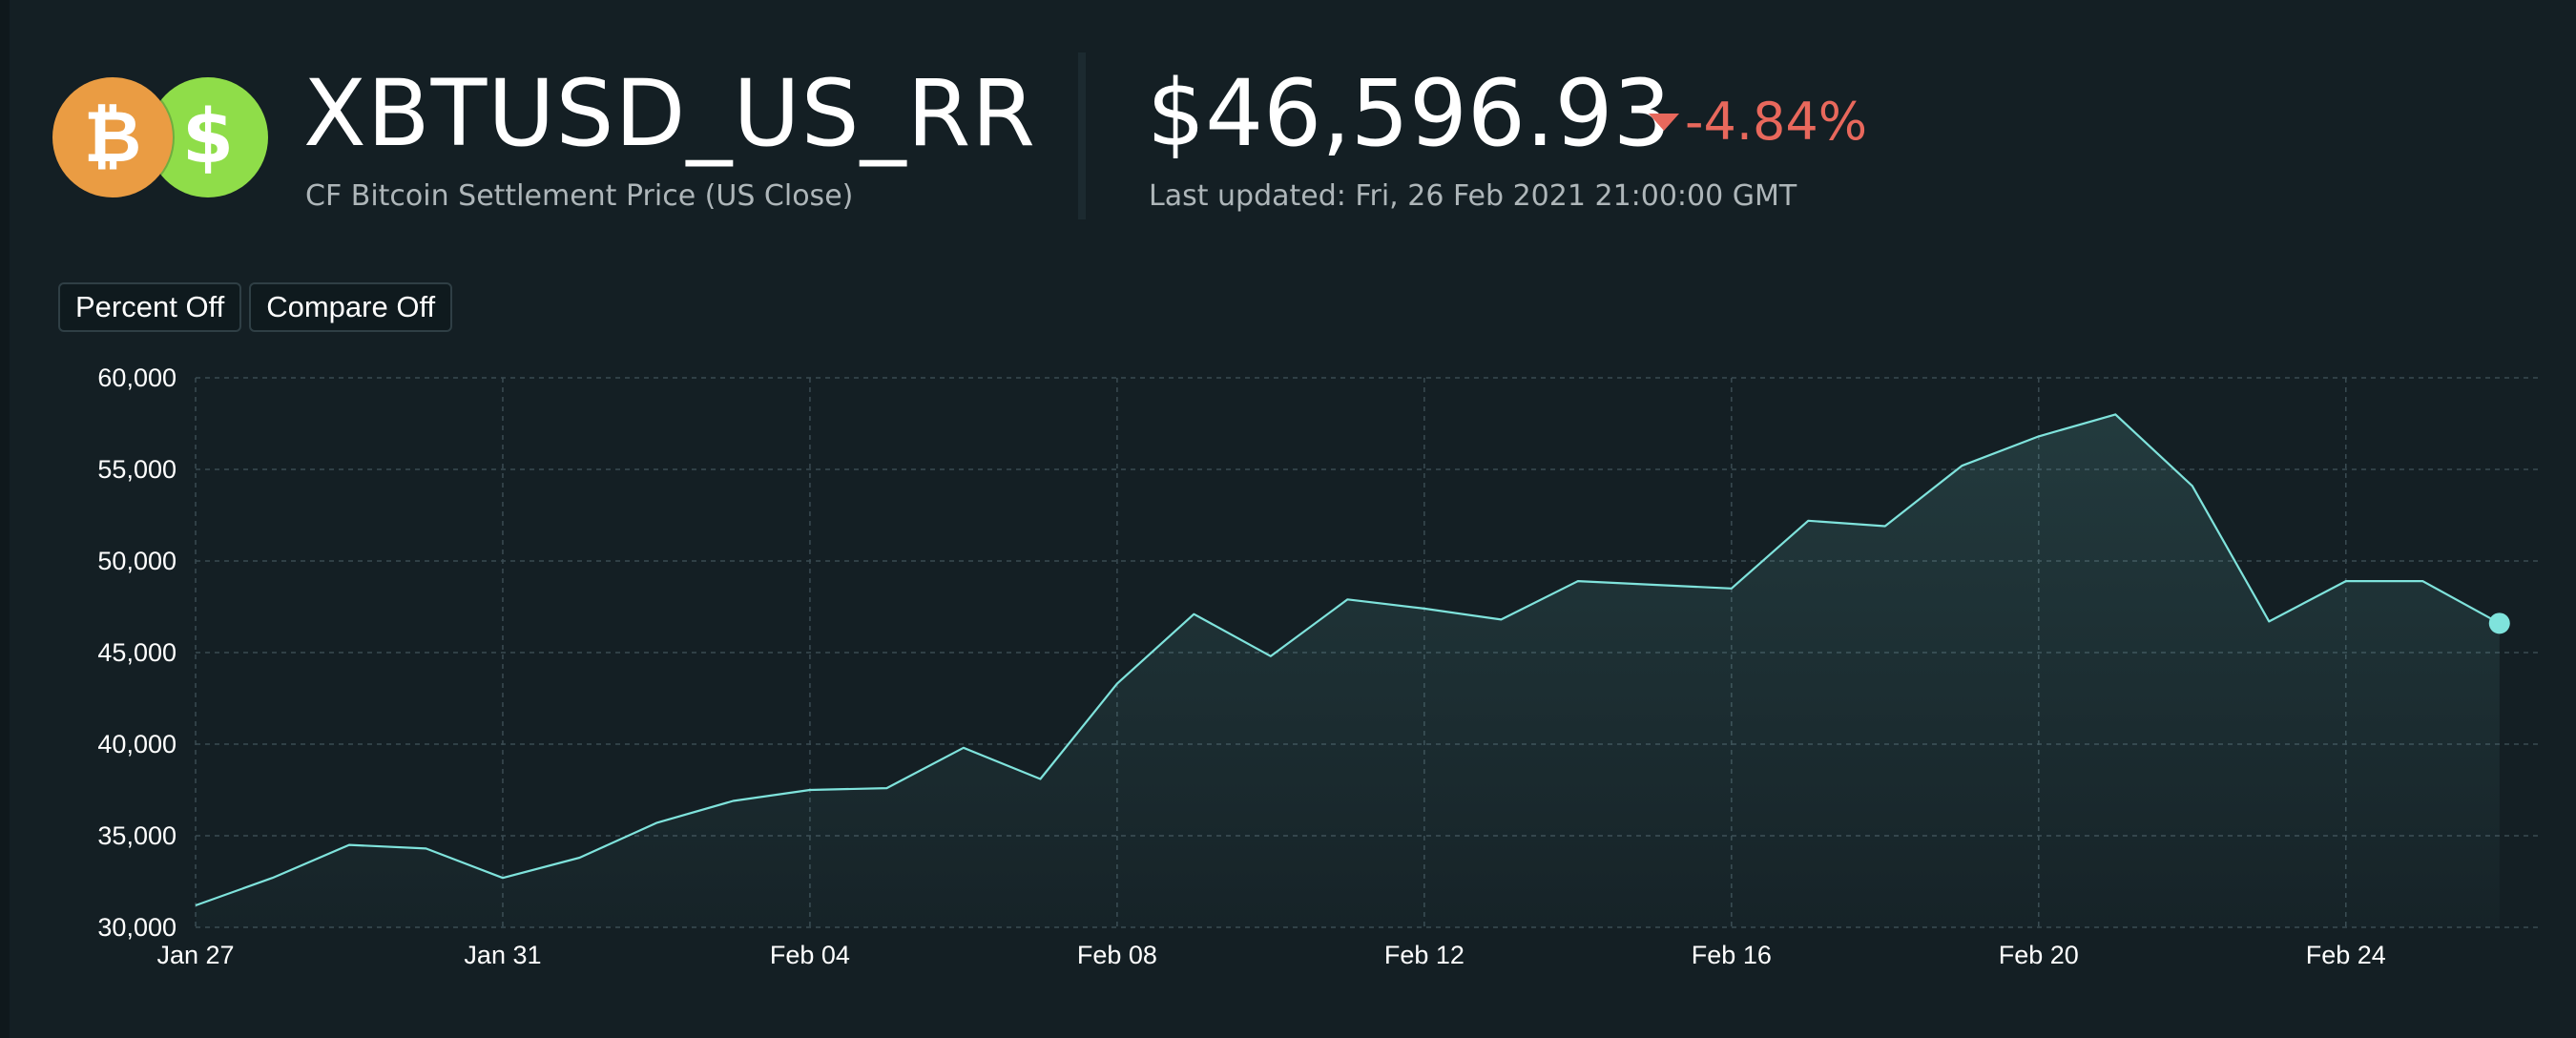 The width and height of the screenshot is (2576, 1038). Describe the element at coordinates (669, 113) in the screenshot. I see `ticker-title: XBTUSD_US_RR` at that location.